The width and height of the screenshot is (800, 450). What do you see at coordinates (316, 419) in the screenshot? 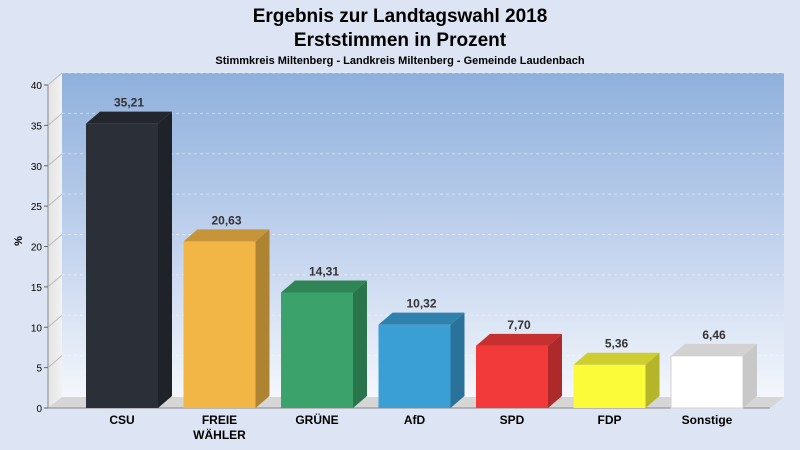
I see `category-label: GRÜNE` at bounding box center [316, 419].